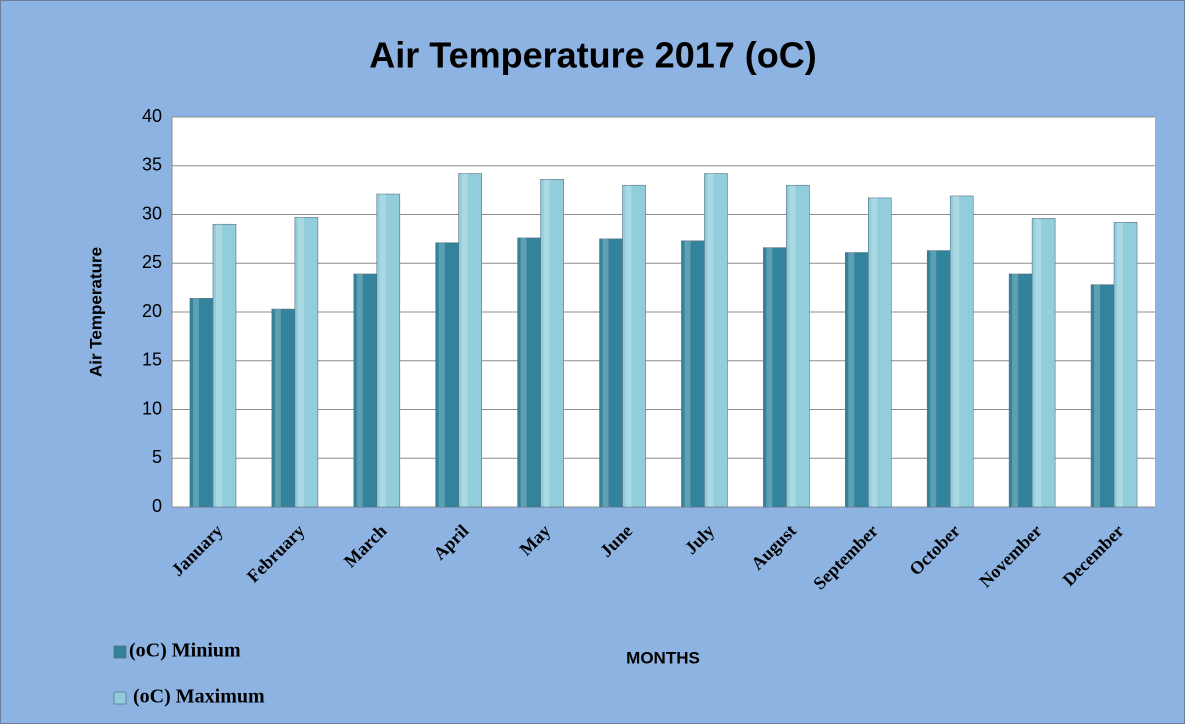 This screenshot has height=724, width=1185. Describe the element at coordinates (157, 506) in the screenshot. I see `y-tick-label: 0` at that location.